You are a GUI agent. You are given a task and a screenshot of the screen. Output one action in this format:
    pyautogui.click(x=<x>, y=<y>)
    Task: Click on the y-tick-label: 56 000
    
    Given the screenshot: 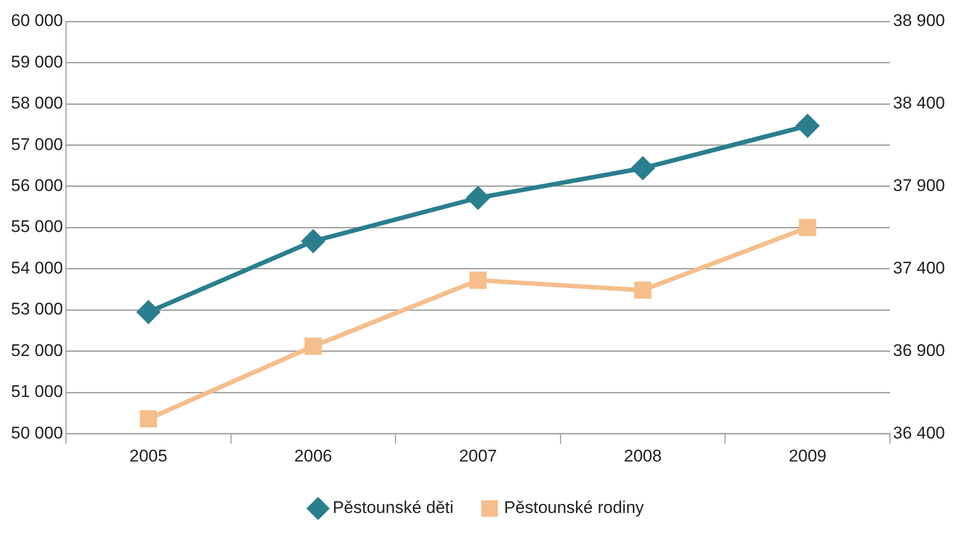 What is the action you would take?
    pyautogui.click(x=36, y=186)
    